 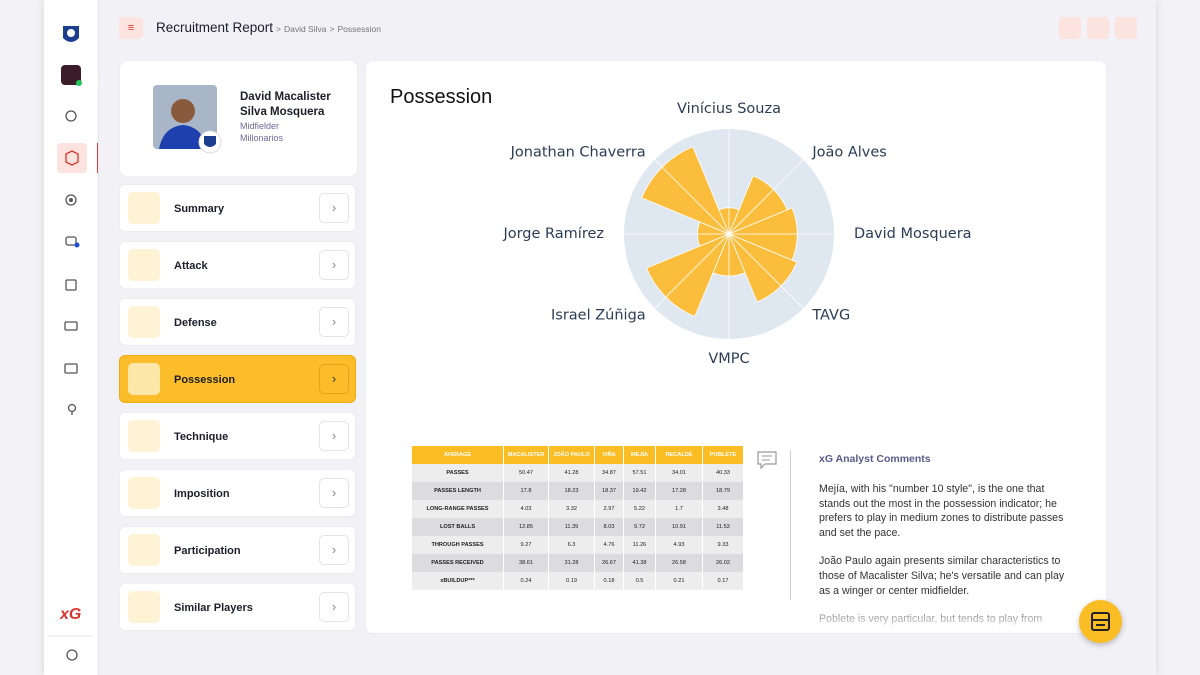 What do you see at coordinates (237, 493) in the screenshot?
I see `menu-item: Imposition ›` at bounding box center [237, 493].